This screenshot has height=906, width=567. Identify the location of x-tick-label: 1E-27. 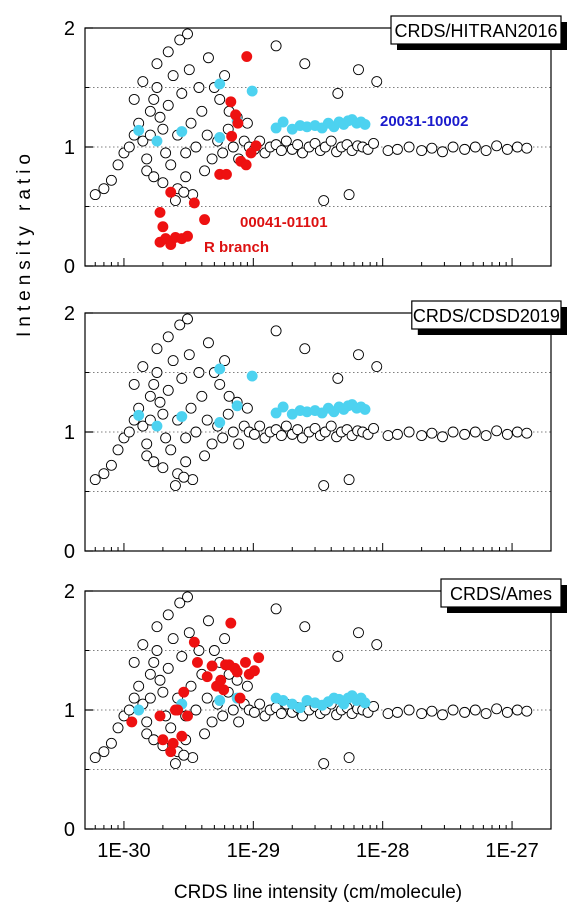
(511, 851).